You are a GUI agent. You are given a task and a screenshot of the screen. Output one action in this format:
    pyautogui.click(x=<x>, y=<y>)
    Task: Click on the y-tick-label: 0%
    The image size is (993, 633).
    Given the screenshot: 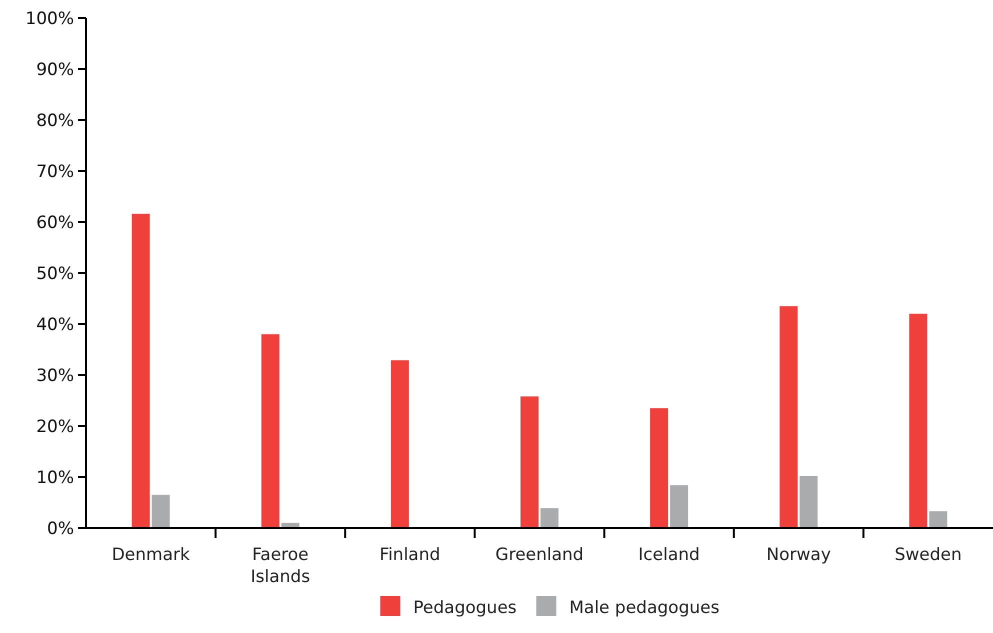 What is the action you would take?
    pyautogui.click(x=60, y=528)
    